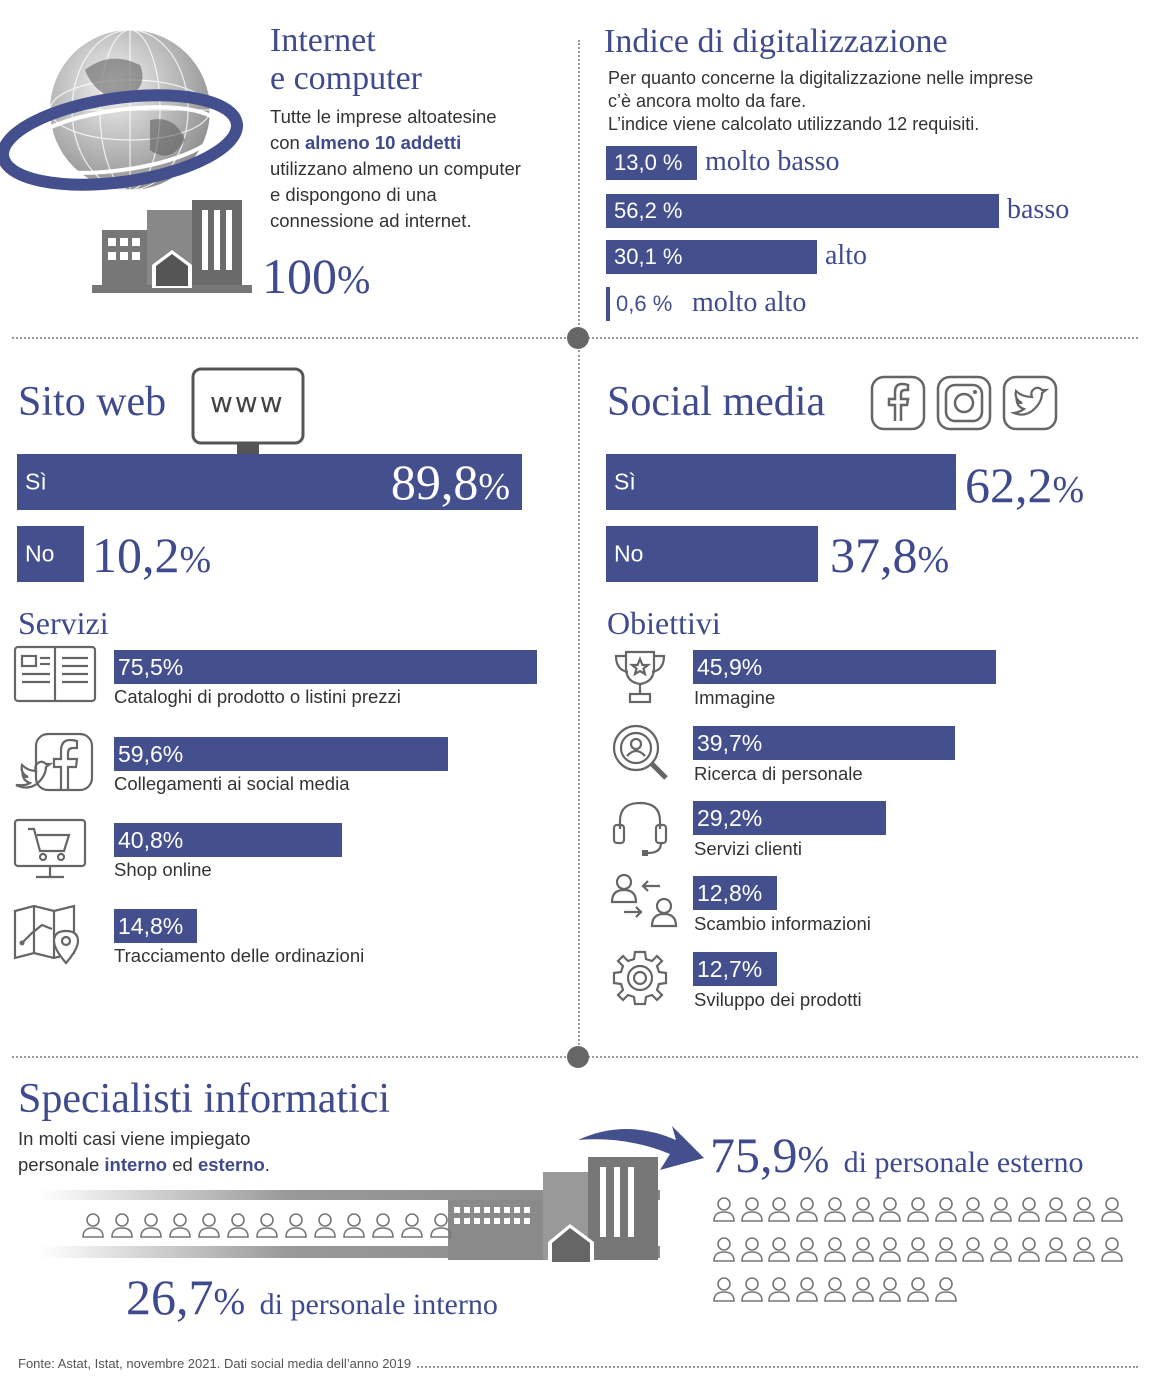 The image size is (1170, 1378). Describe the element at coordinates (55, 938) in the screenshot. I see `map-pin-icon` at that location.